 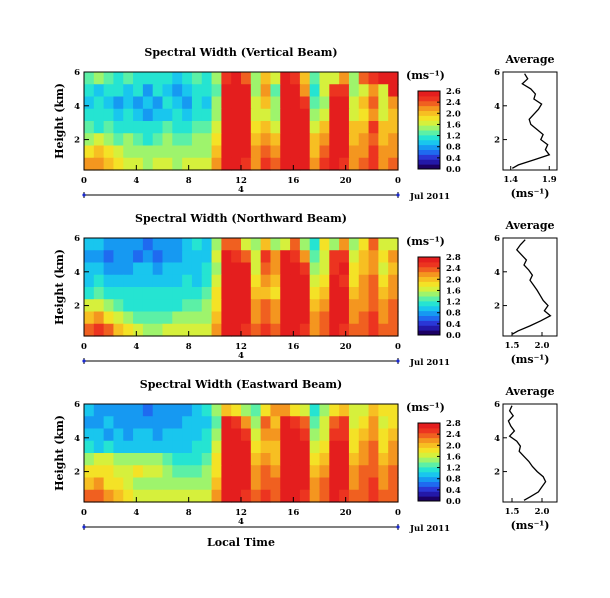 I want to click on x-tick-label: 12, so click(x=241, y=181).